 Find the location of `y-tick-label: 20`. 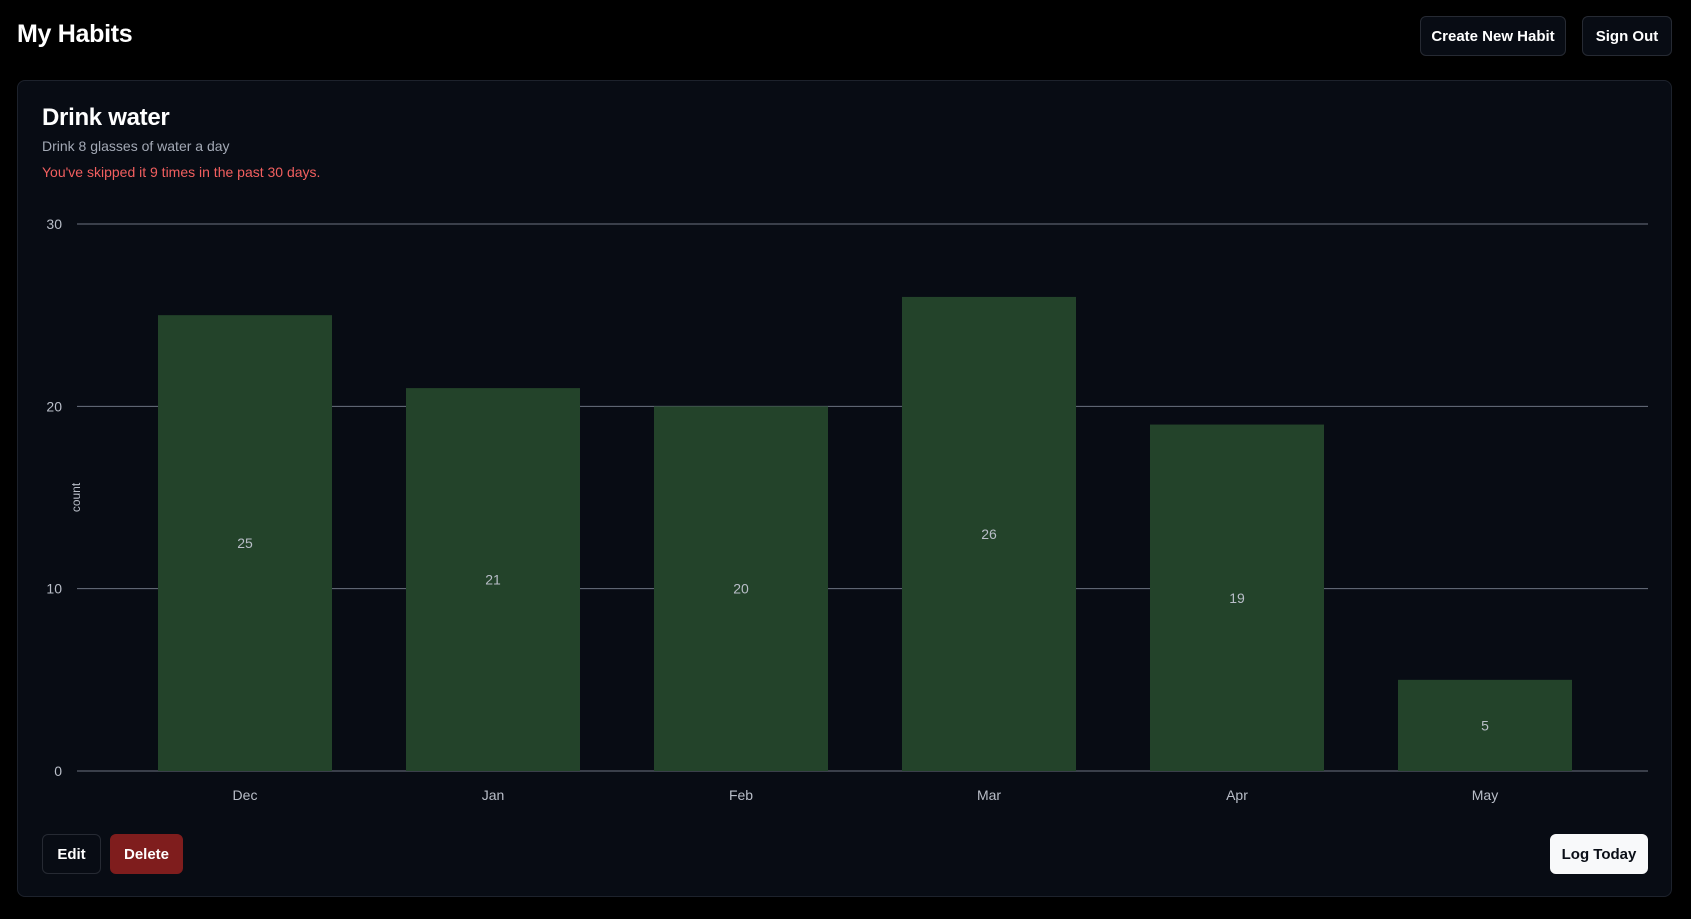

y-tick-label: 20 is located at coordinates (54, 406).